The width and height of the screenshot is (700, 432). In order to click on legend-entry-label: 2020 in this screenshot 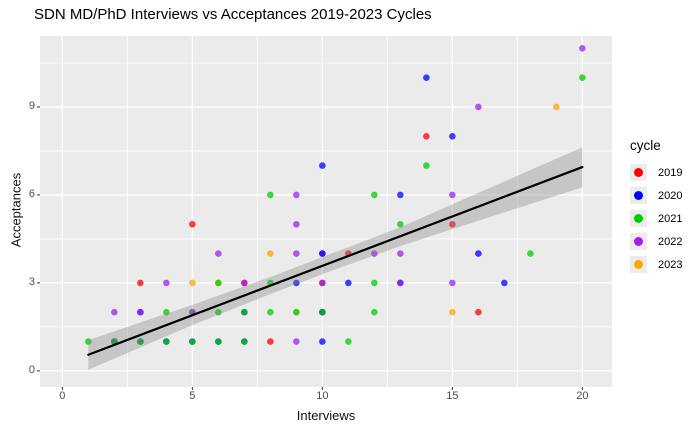, I will do `click(670, 195)`.